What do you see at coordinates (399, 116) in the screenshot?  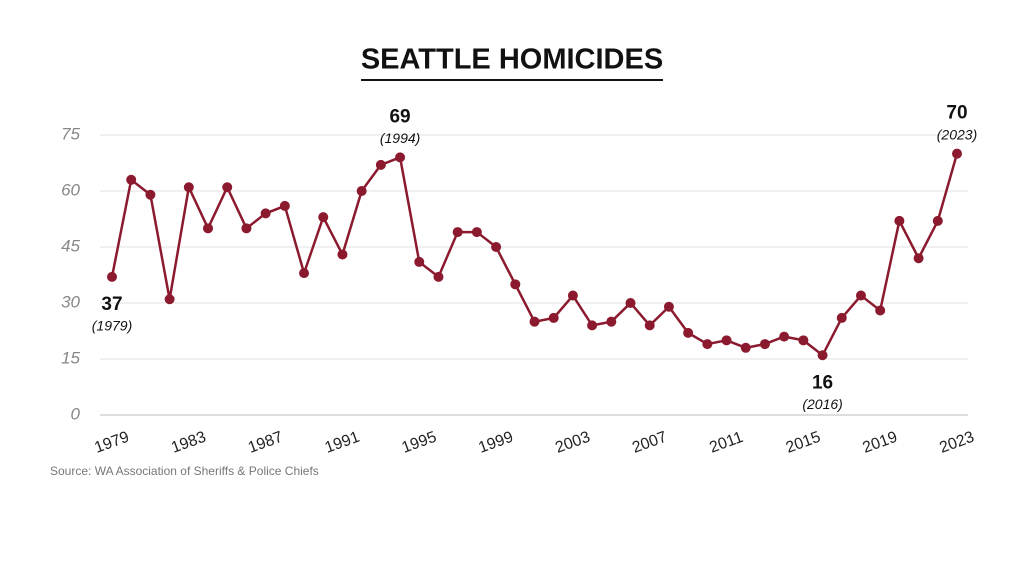 I see `annotation-value: 69` at bounding box center [399, 116].